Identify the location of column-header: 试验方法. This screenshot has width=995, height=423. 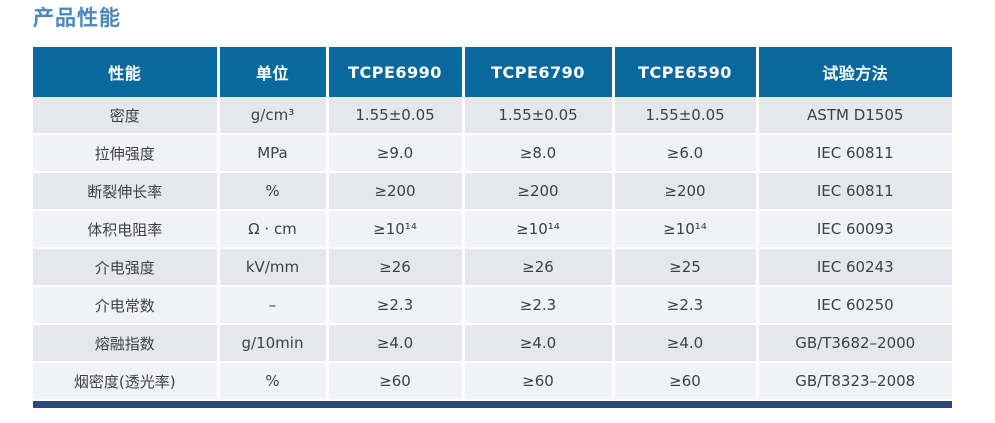
(854, 72).